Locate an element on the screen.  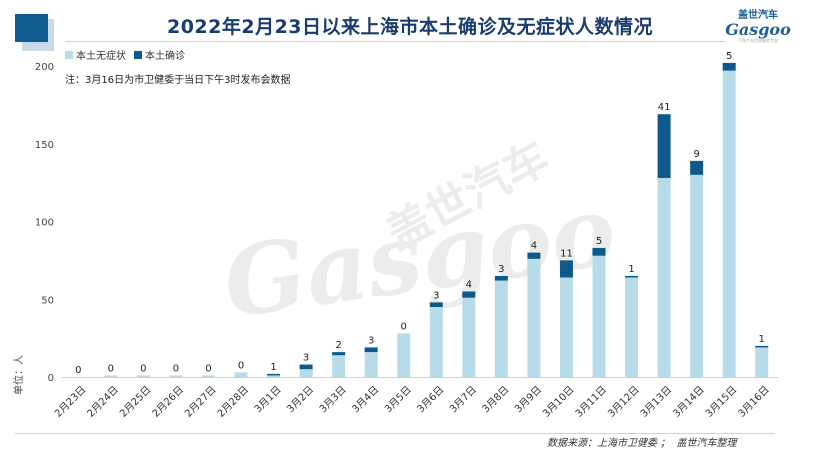
legend-item-confirmed: 本土确诊 is located at coordinates (159, 54).